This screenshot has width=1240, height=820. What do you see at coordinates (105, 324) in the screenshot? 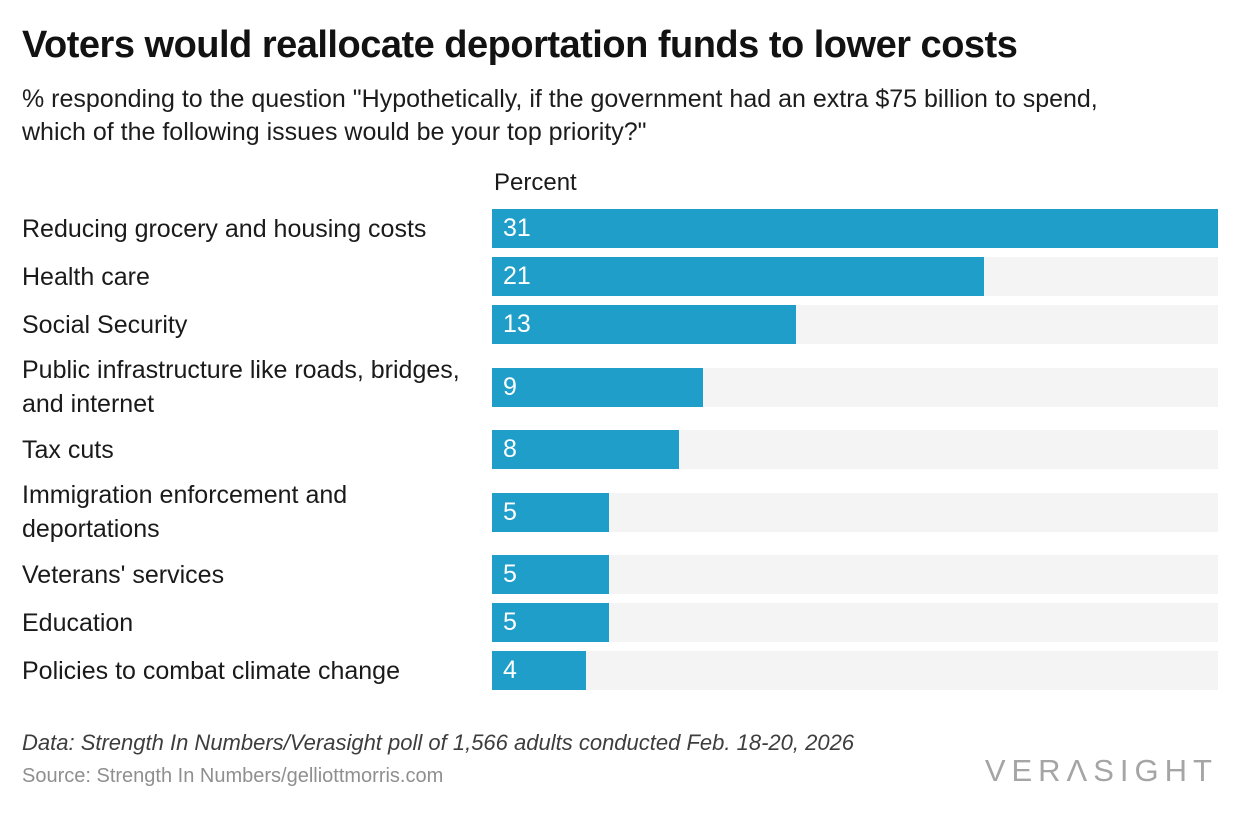
I see `category-label: Social Security` at bounding box center [105, 324].